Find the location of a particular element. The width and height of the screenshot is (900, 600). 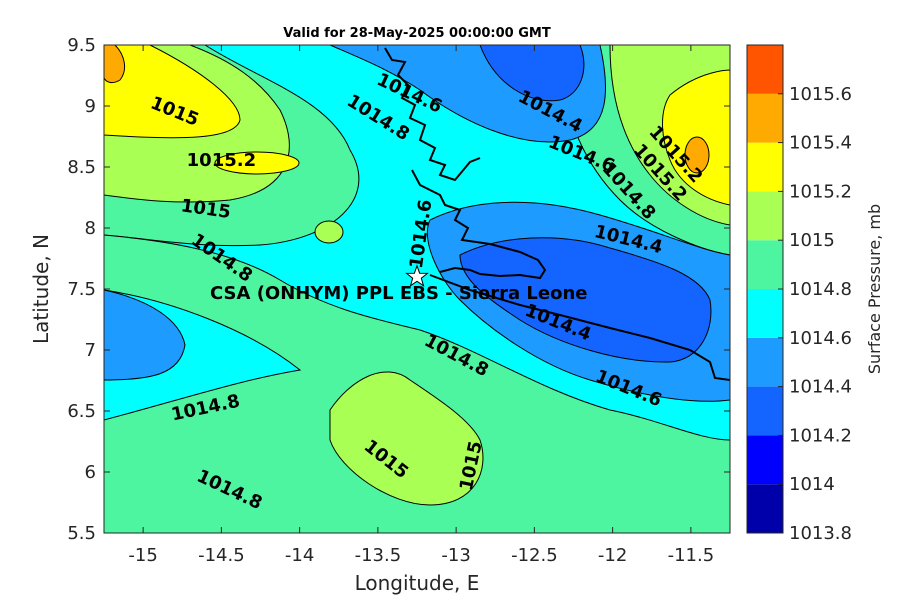

x-tick-label: -13.5 is located at coordinates (378, 555).